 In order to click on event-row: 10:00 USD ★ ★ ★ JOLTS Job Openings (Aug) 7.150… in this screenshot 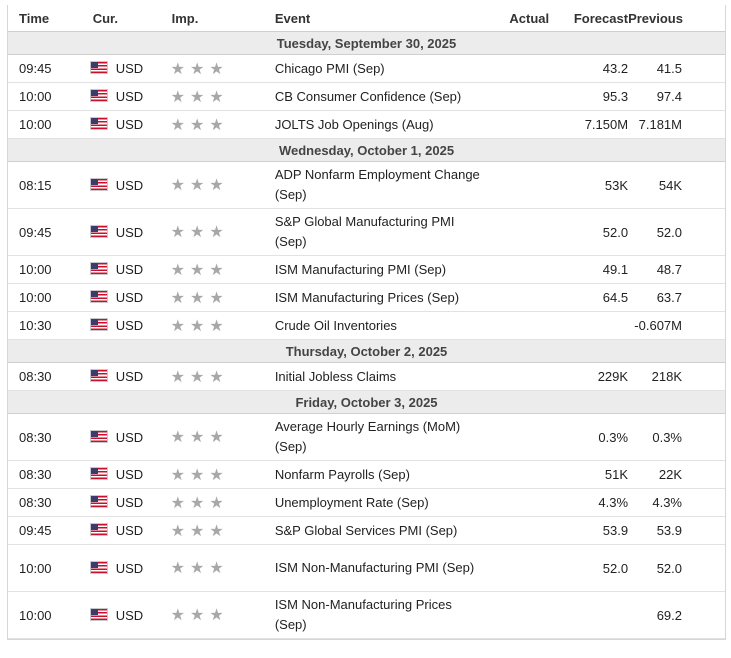, I will do `click(366, 124)`.